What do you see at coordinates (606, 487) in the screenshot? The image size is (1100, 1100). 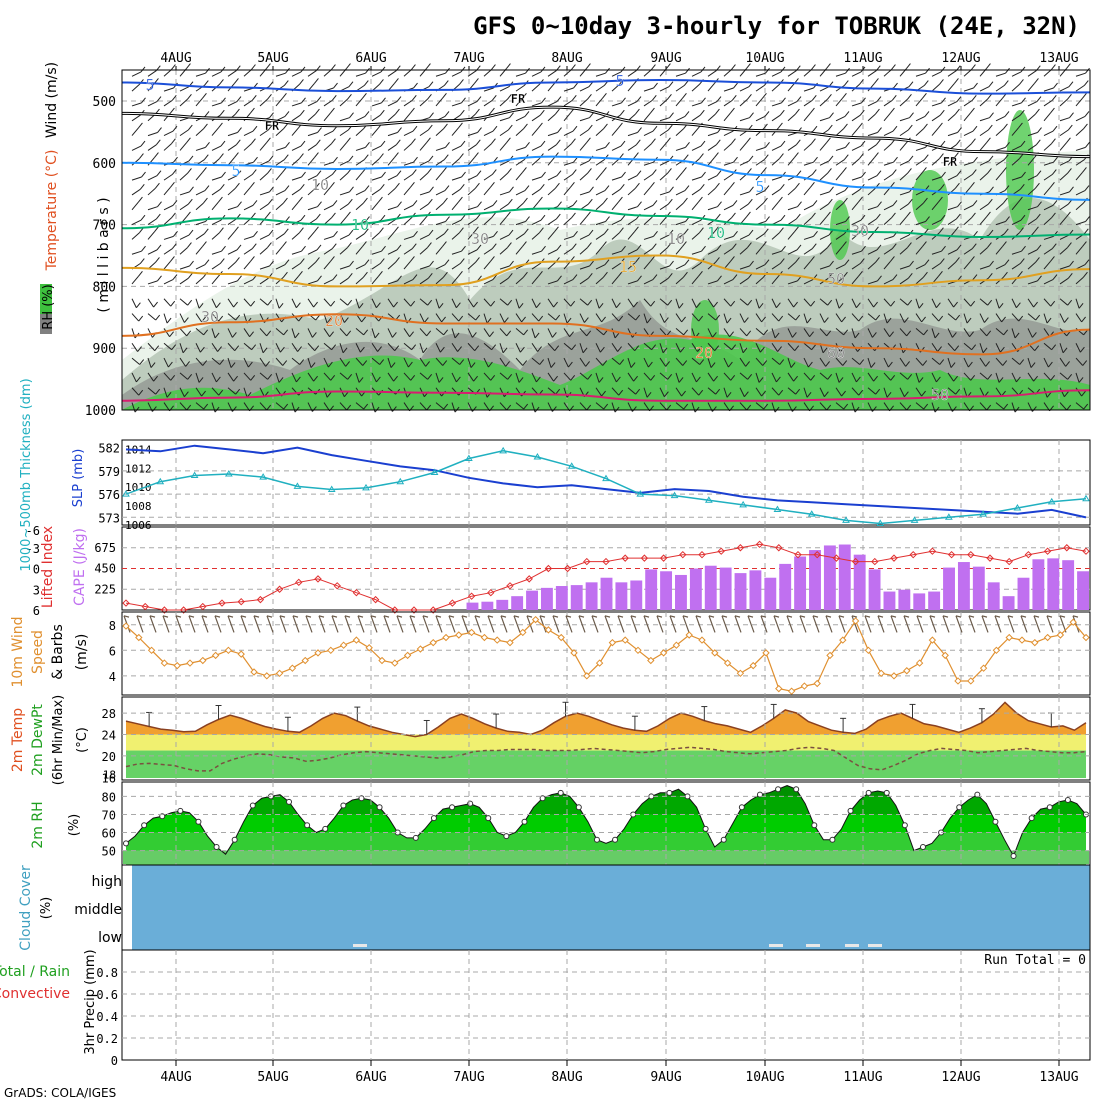 I see `thickness-line` at bounding box center [606, 487].